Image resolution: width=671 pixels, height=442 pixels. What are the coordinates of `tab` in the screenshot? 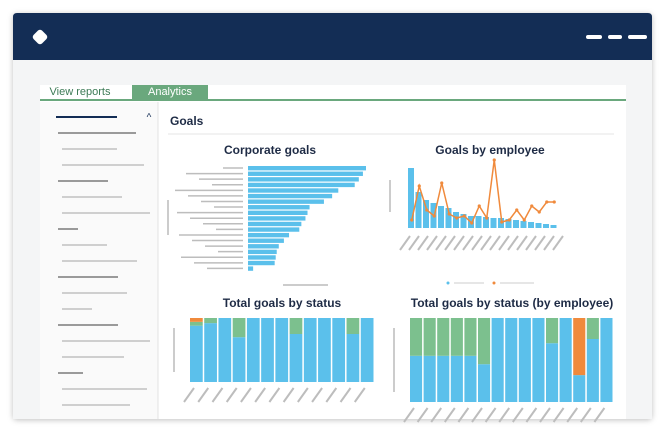 It's located at (80, 92).